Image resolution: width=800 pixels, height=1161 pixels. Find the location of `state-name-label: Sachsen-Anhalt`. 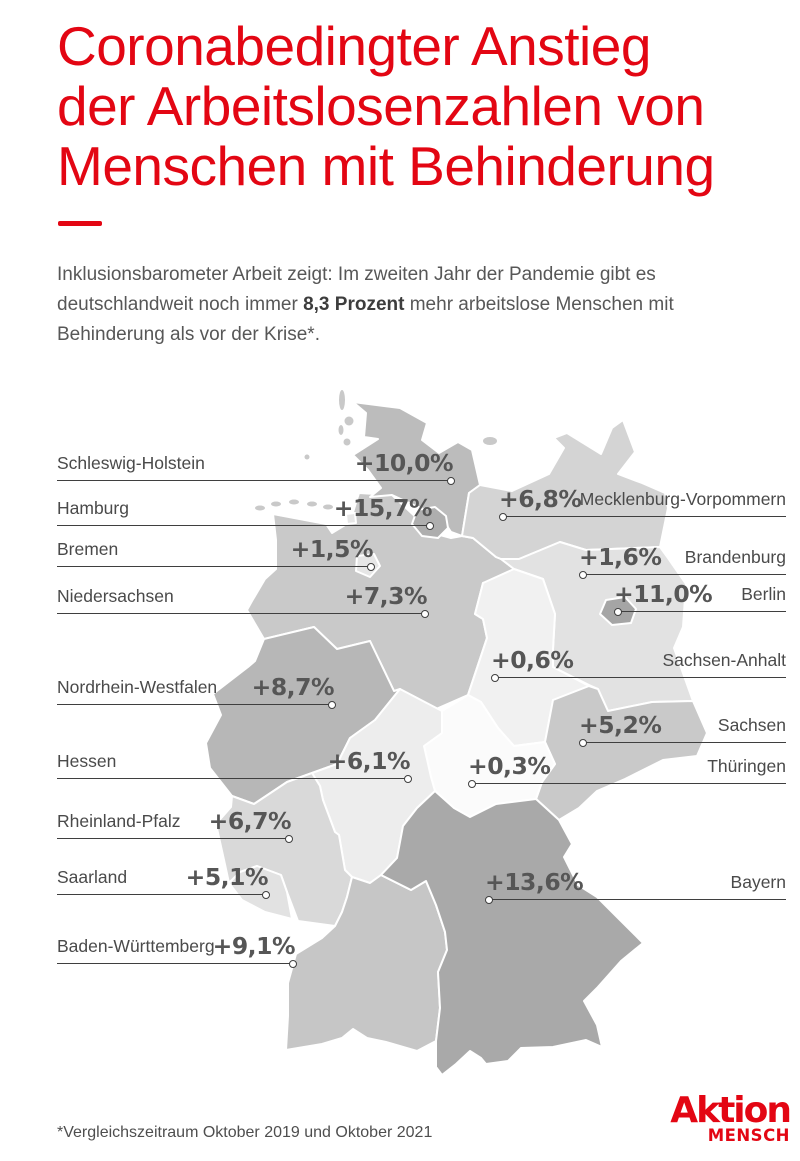

state-name-label: Sachsen-Anhalt is located at coordinates (724, 660).